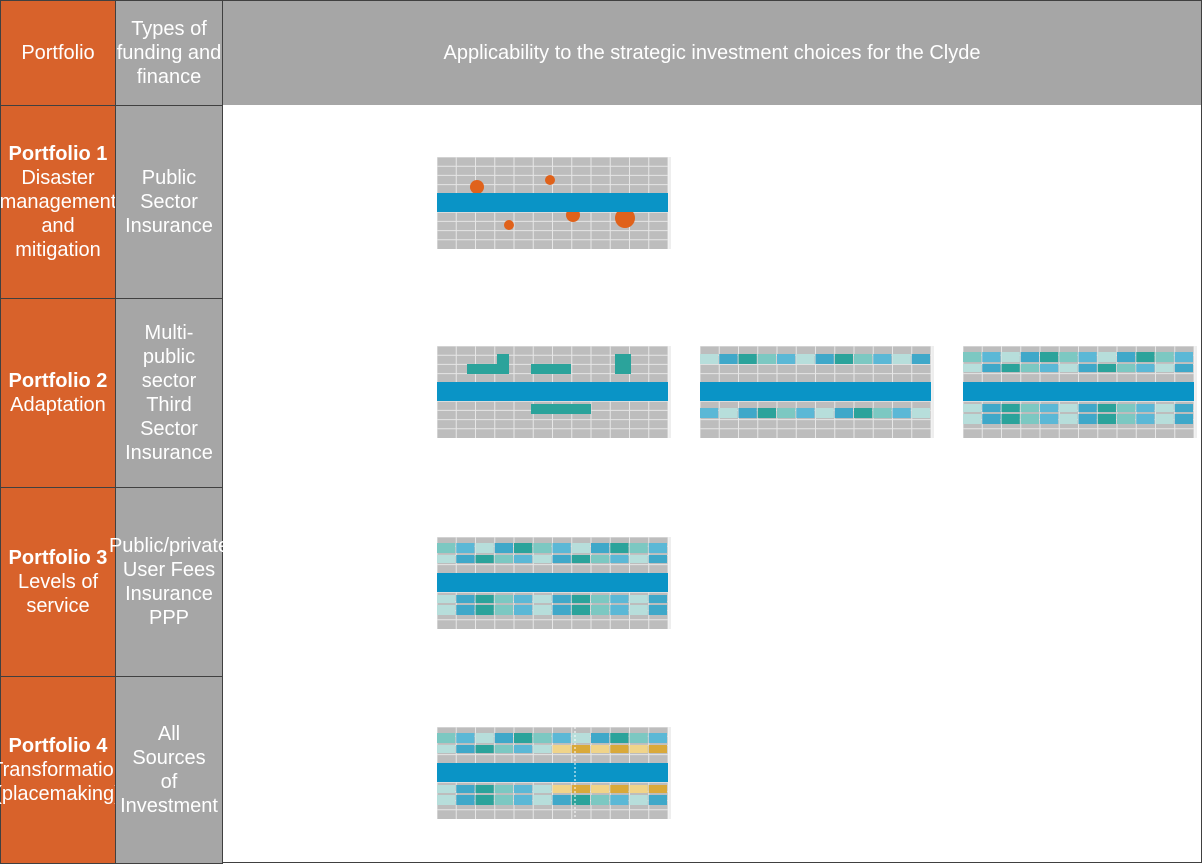  Describe the element at coordinates (58, 214) in the screenshot. I see `portfolio-description: Disaster management and mitigation` at that location.